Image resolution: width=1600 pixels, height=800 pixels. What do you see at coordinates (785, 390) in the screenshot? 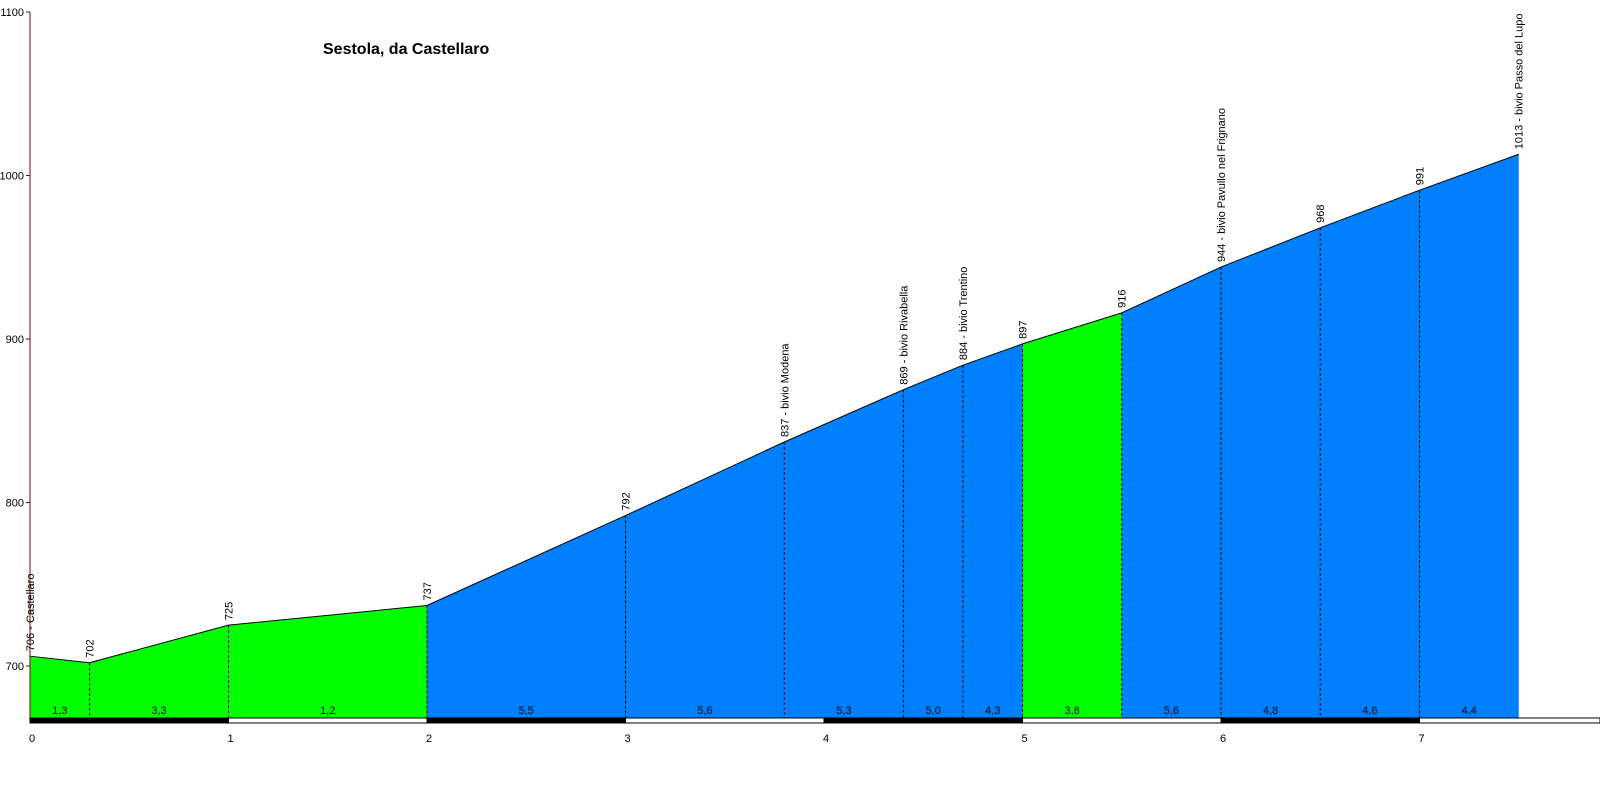
I see `point-elevation-label: 837 - bivio Modena` at bounding box center [785, 390].